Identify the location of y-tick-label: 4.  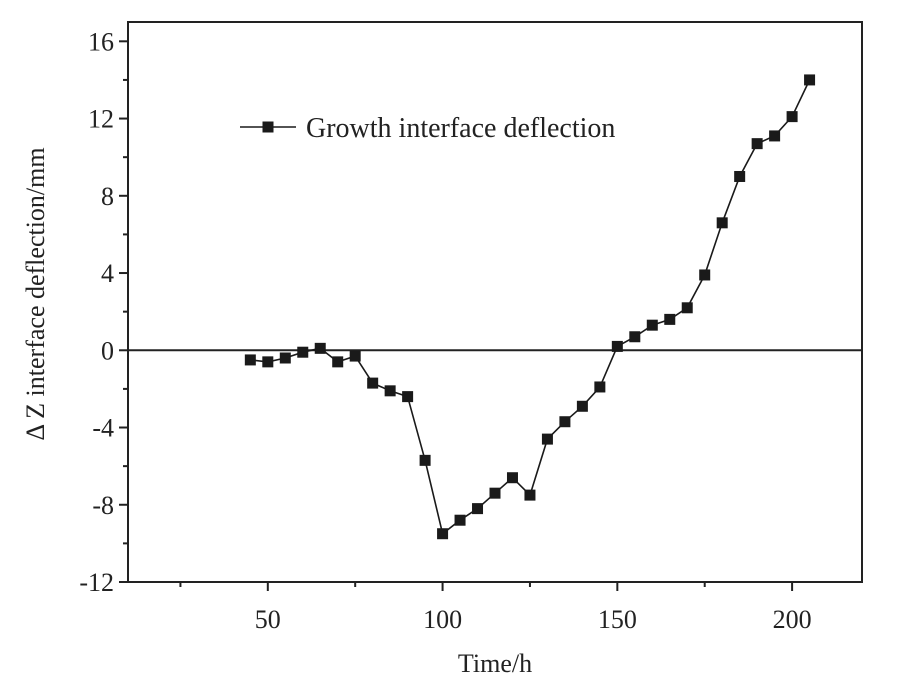
(107, 273).